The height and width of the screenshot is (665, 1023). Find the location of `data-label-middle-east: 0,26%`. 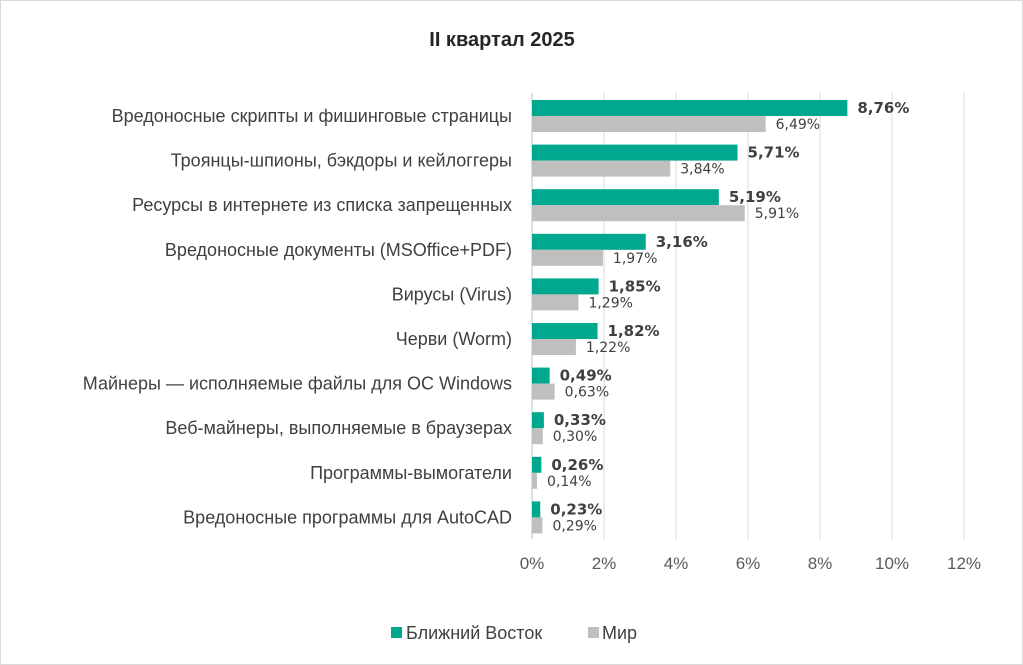

data-label-middle-east: 0,26% is located at coordinates (577, 465).